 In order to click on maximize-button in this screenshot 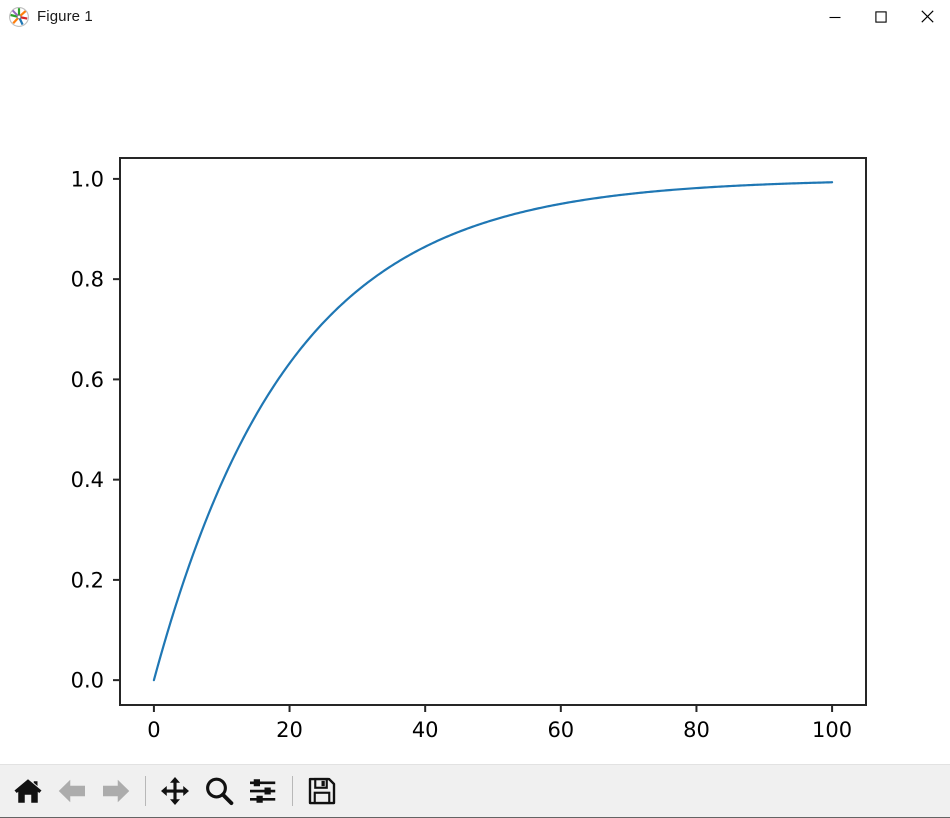, I will do `click(881, 16)`.